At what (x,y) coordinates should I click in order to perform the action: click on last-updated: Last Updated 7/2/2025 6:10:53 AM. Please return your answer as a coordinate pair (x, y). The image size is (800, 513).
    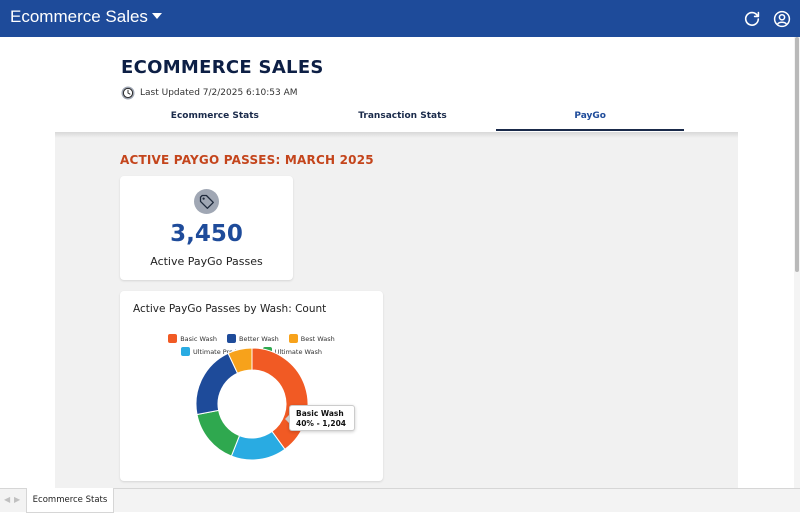
    Looking at the image, I should click on (209, 93).